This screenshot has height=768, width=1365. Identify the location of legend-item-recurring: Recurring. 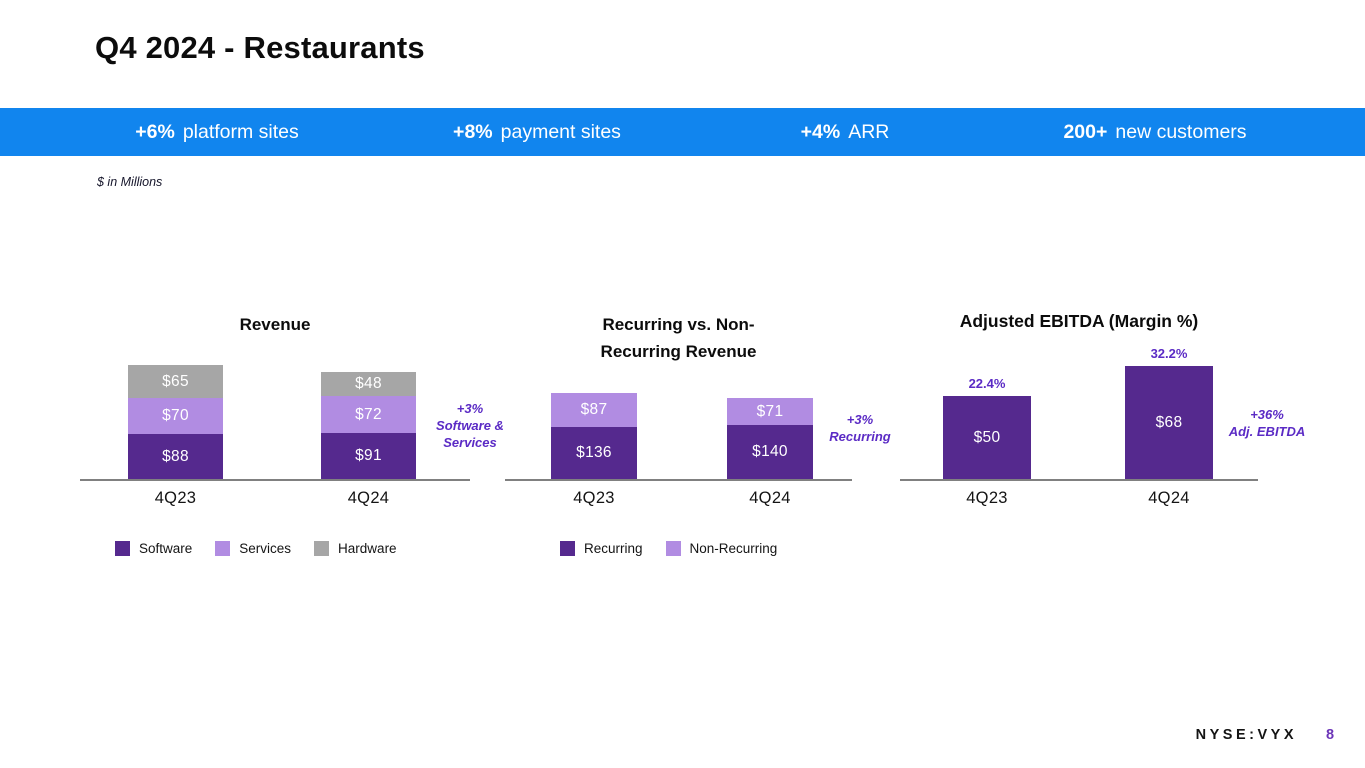
(601, 548).